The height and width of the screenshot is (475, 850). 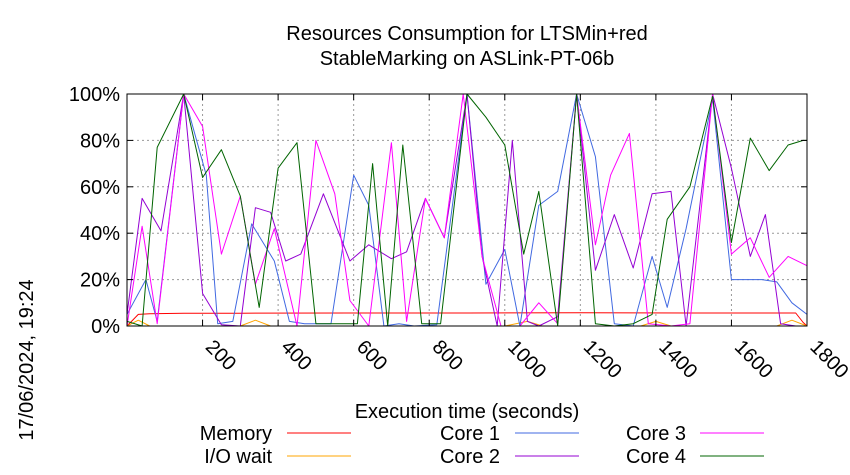 I want to click on y-tick-label: 60%, so click(x=100, y=188).